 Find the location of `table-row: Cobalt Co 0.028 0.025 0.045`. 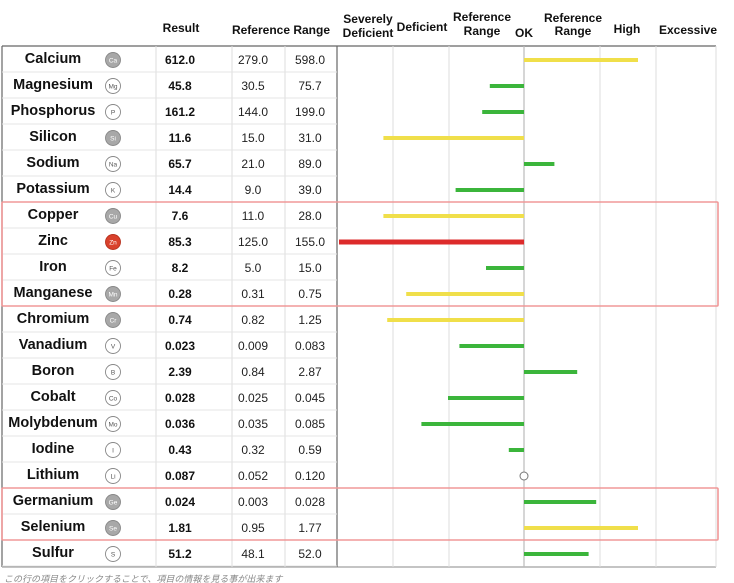

table-row: Cobalt Co 0.028 0.025 0.045 is located at coordinates (169, 400).